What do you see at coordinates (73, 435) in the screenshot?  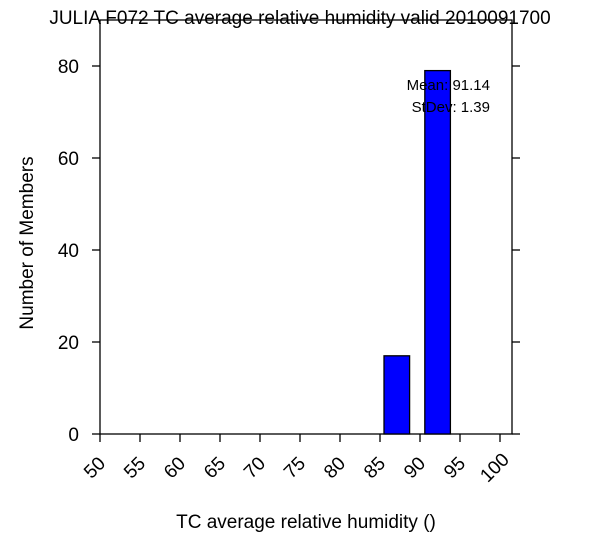 I see `y-tick-label-0: 0` at bounding box center [73, 435].